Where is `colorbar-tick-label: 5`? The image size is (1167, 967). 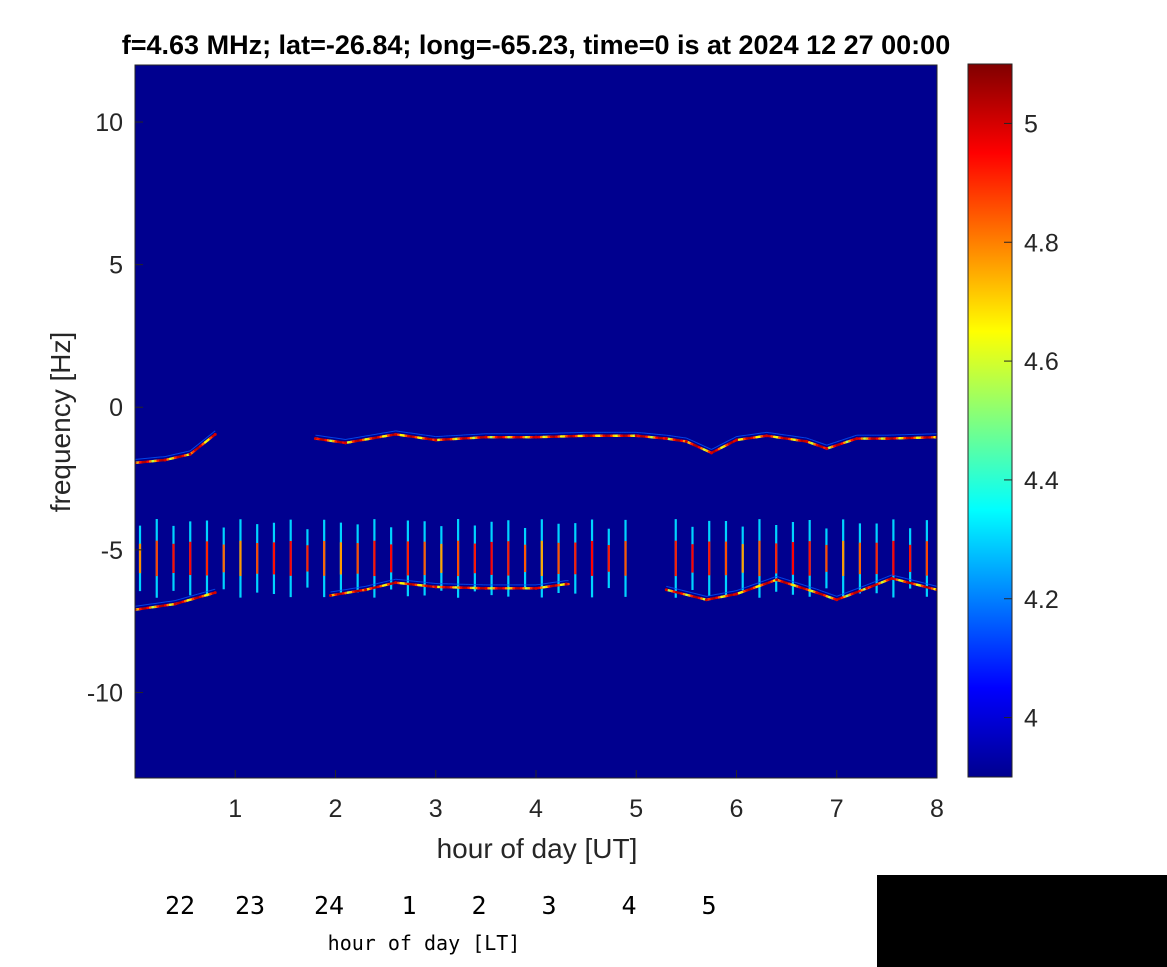
colorbar-tick-label: 5 is located at coordinates (1031, 124).